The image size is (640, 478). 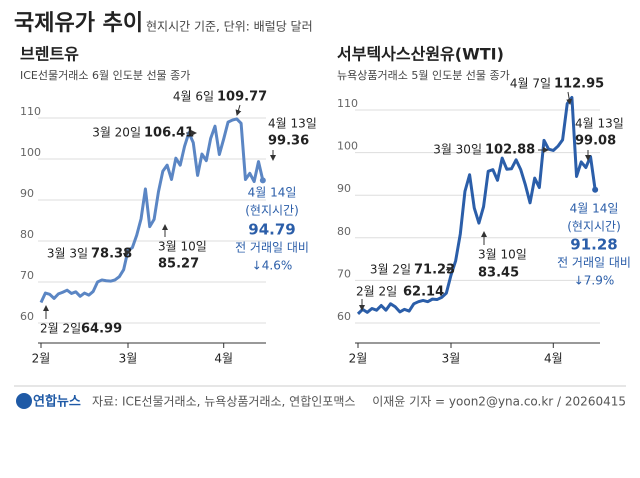 I want to click on annotation-date: 3월 20일, so click(x=116, y=133).